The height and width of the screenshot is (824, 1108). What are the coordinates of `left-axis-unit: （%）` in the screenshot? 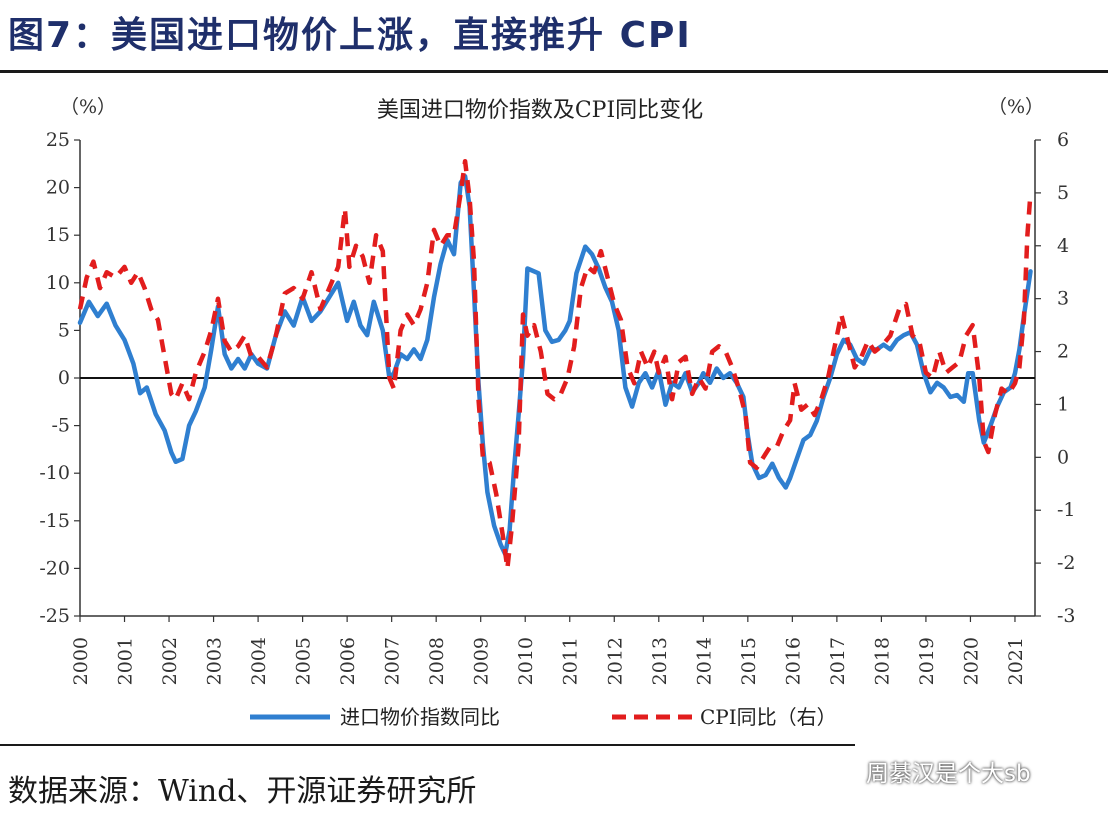 It's located at (88, 107).